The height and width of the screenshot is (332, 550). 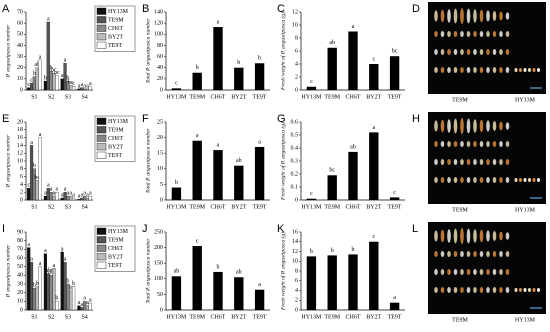 What do you see at coordinates (158, 232) in the screenshot?
I see `y-tick-label: 250` at bounding box center [158, 232].